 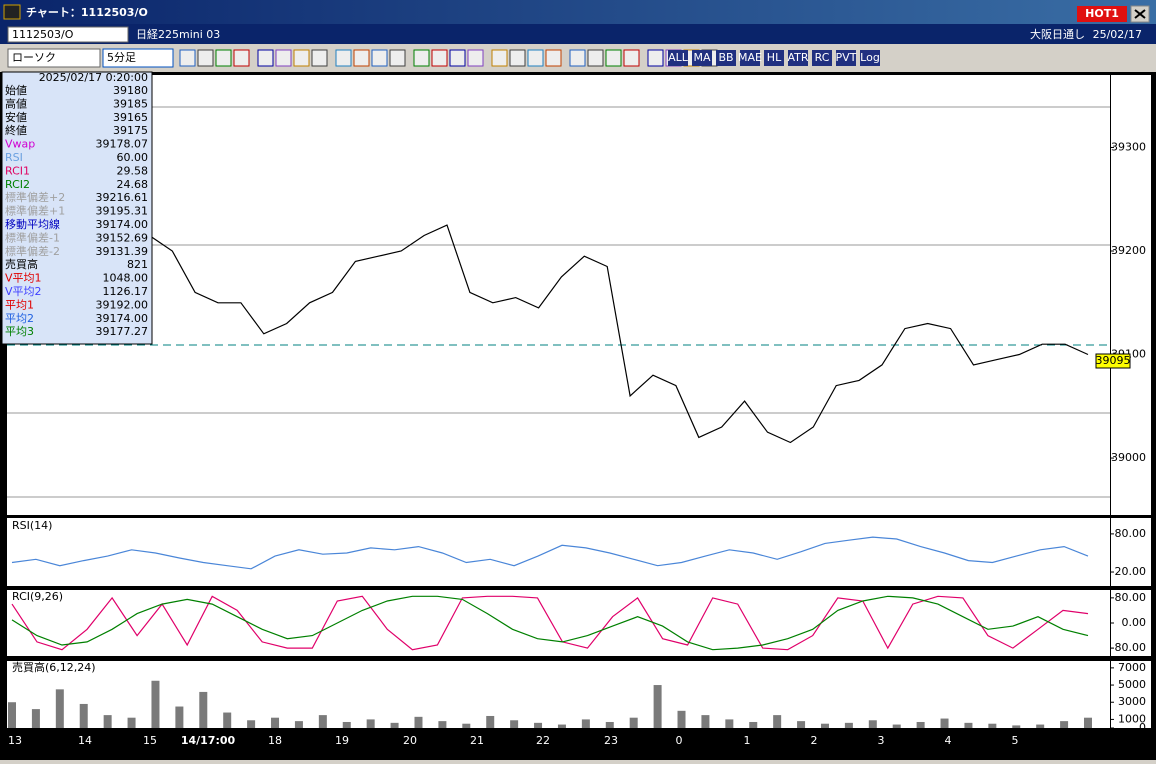 What do you see at coordinates (138, 58) in the screenshot?
I see `interval-select` at bounding box center [138, 58].